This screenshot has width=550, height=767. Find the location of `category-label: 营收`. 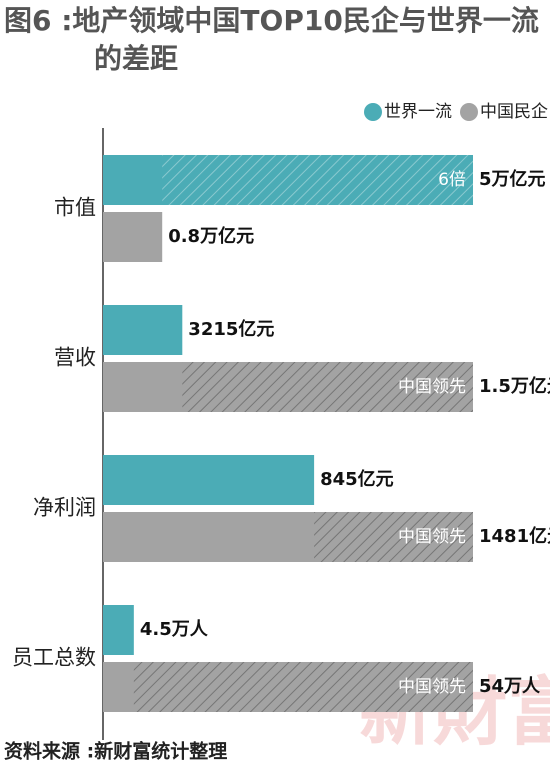

category-label: 营收 is located at coordinates (75, 358).